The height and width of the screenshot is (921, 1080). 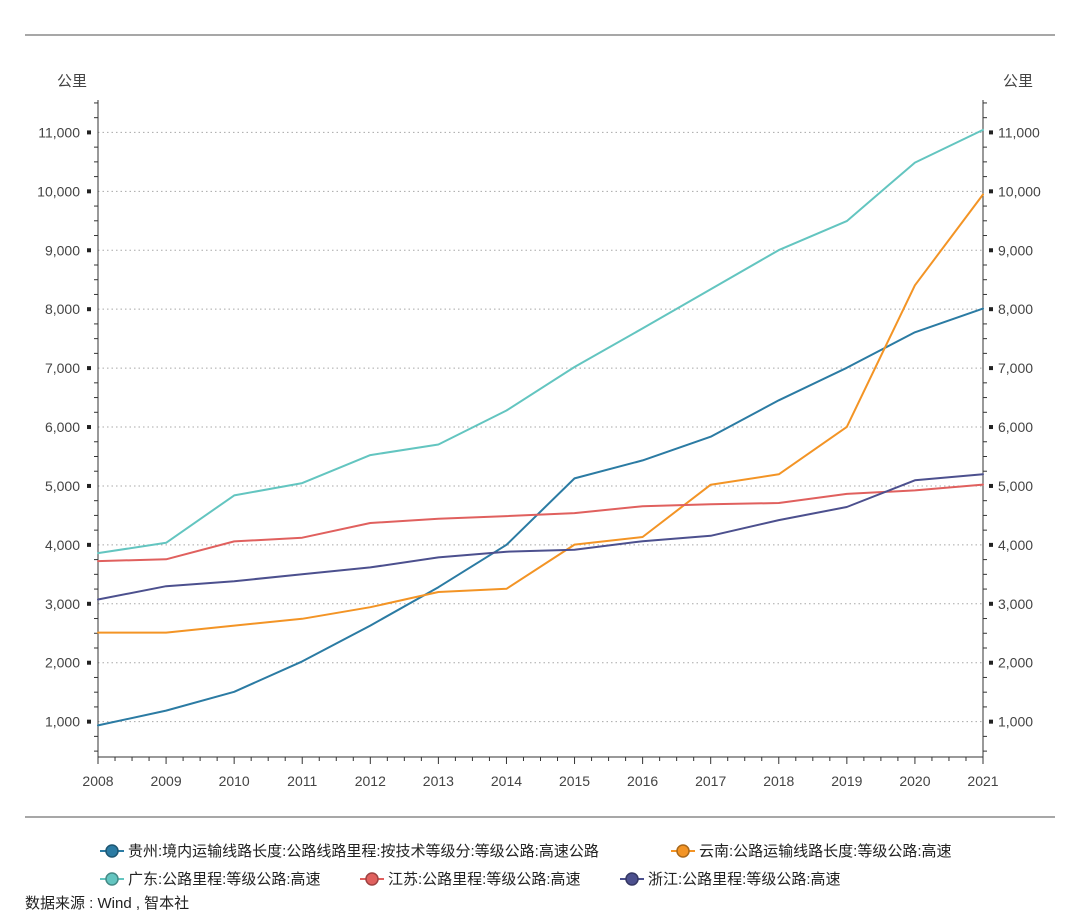 What do you see at coordinates (62, 486) in the screenshot?
I see `y-tick-label-left: 5,000` at bounding box center [62, 486].